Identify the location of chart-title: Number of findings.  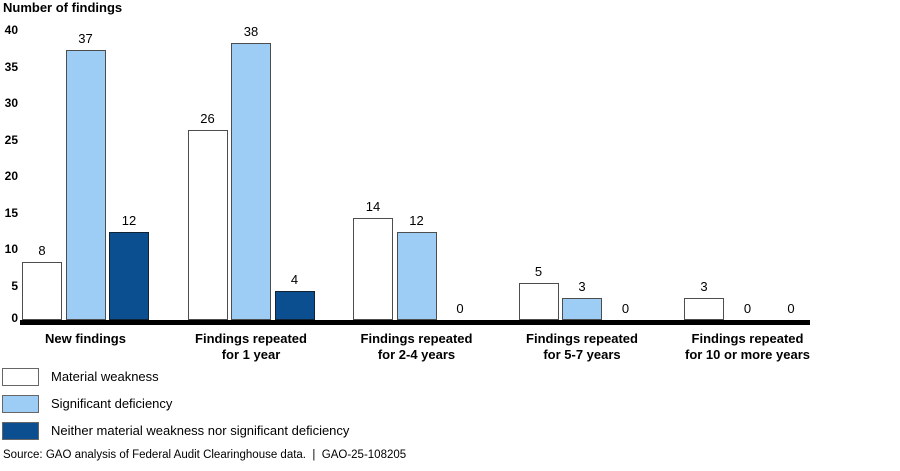
(63, 7).